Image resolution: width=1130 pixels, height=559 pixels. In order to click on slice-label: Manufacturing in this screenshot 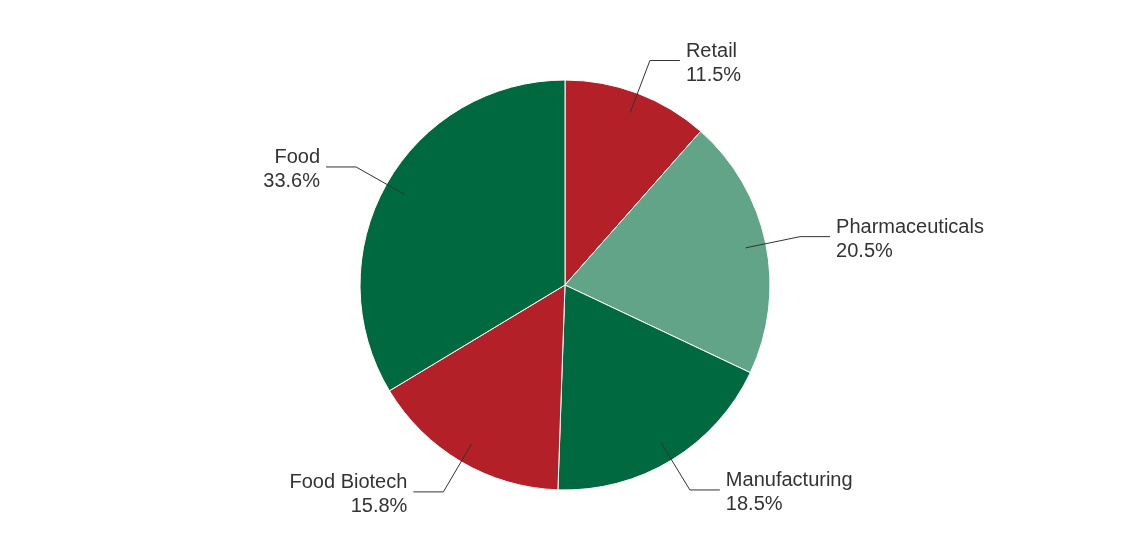, I will do `click(789, 478)`.